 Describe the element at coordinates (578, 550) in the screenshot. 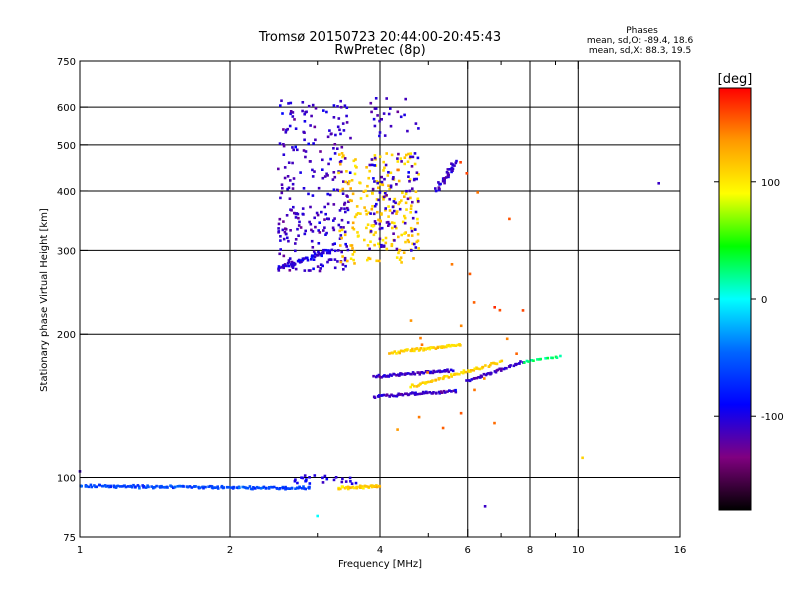

I see `x-tick-label: 10` at that location.